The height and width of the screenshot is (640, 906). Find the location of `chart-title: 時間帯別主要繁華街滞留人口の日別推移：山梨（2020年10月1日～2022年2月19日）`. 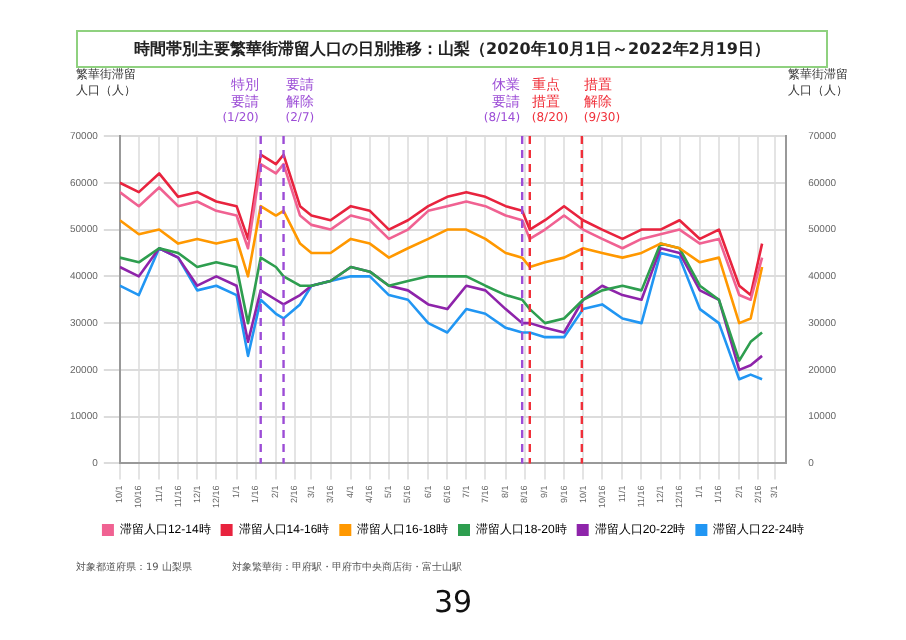

chart-title: 時間帯別主要繁華街滞留人口の日別推移：山梨（2020年10月1日～2022年2月19日） is located at coordinates (452, 49).